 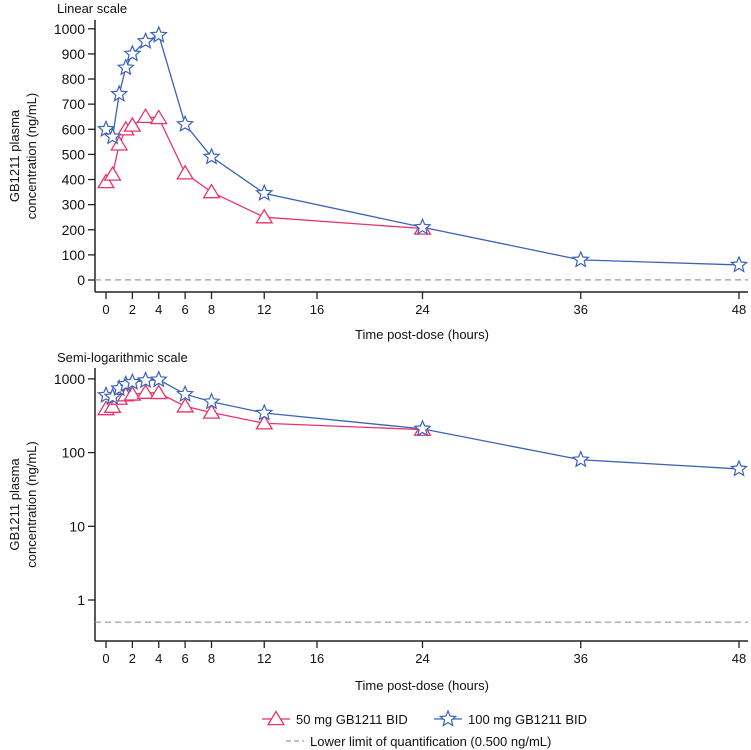 What do you see at coordinates (74, 180) in the screenshot?
I see `y-tick-label: 400` at bounding box center [74, 180].